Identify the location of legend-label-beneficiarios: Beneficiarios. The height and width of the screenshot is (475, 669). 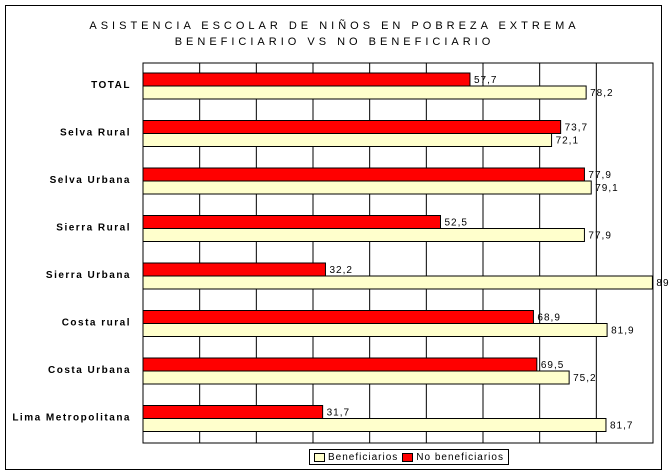
(363, 457).